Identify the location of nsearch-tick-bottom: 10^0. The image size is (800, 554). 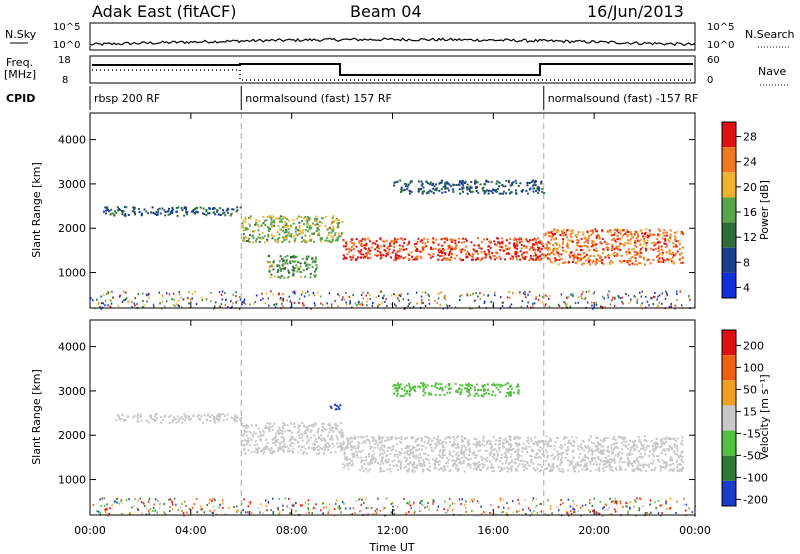
(720, 45).